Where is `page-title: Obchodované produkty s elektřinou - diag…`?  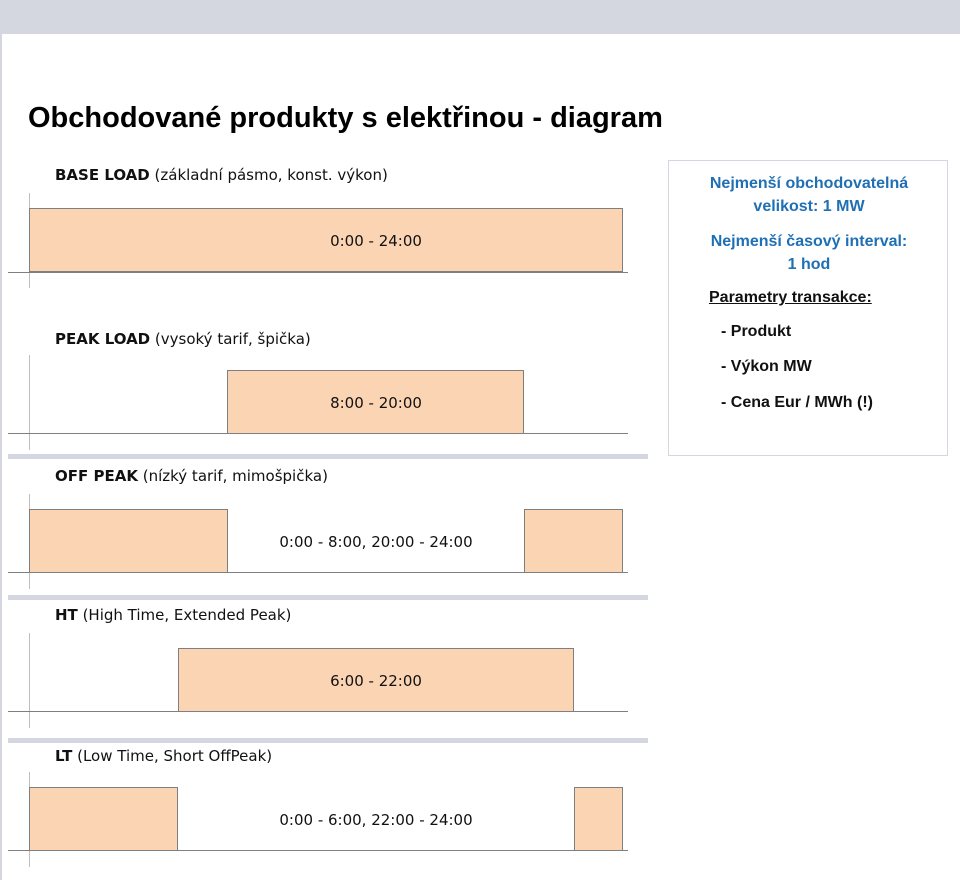 page-title: Obchodované produkty s elektřinou - diag… is located at coordinates (345, 118).